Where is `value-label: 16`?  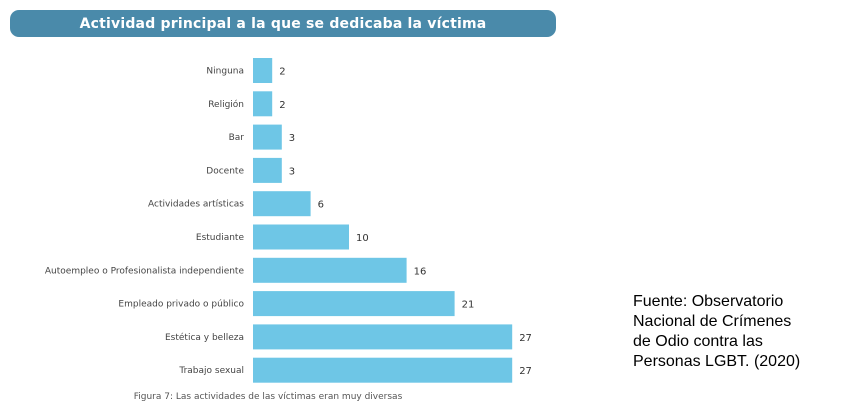
value-label: 16 is located at coordinates (420, 271).